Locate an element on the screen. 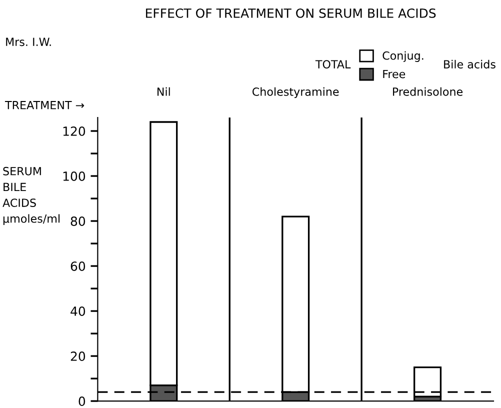 The height and width of the screenshot is (408, 501). y-tick-label: 100 is located at coordinates (74, 176).